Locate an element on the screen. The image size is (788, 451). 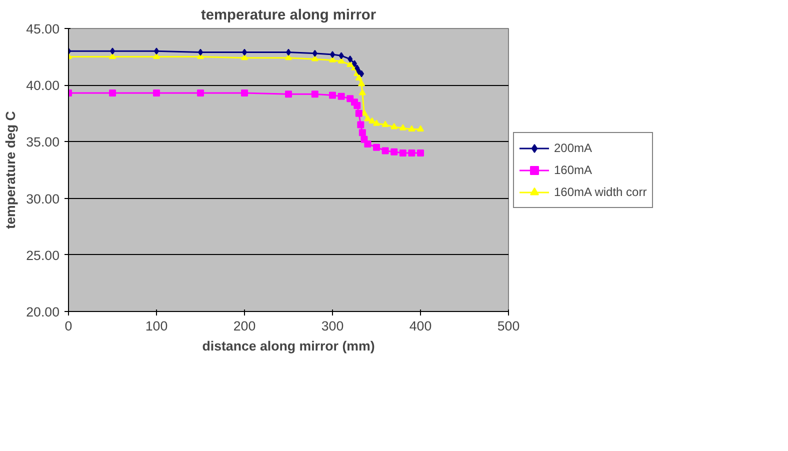
x-tick-label: 200 is located at coordinates (244, 326).